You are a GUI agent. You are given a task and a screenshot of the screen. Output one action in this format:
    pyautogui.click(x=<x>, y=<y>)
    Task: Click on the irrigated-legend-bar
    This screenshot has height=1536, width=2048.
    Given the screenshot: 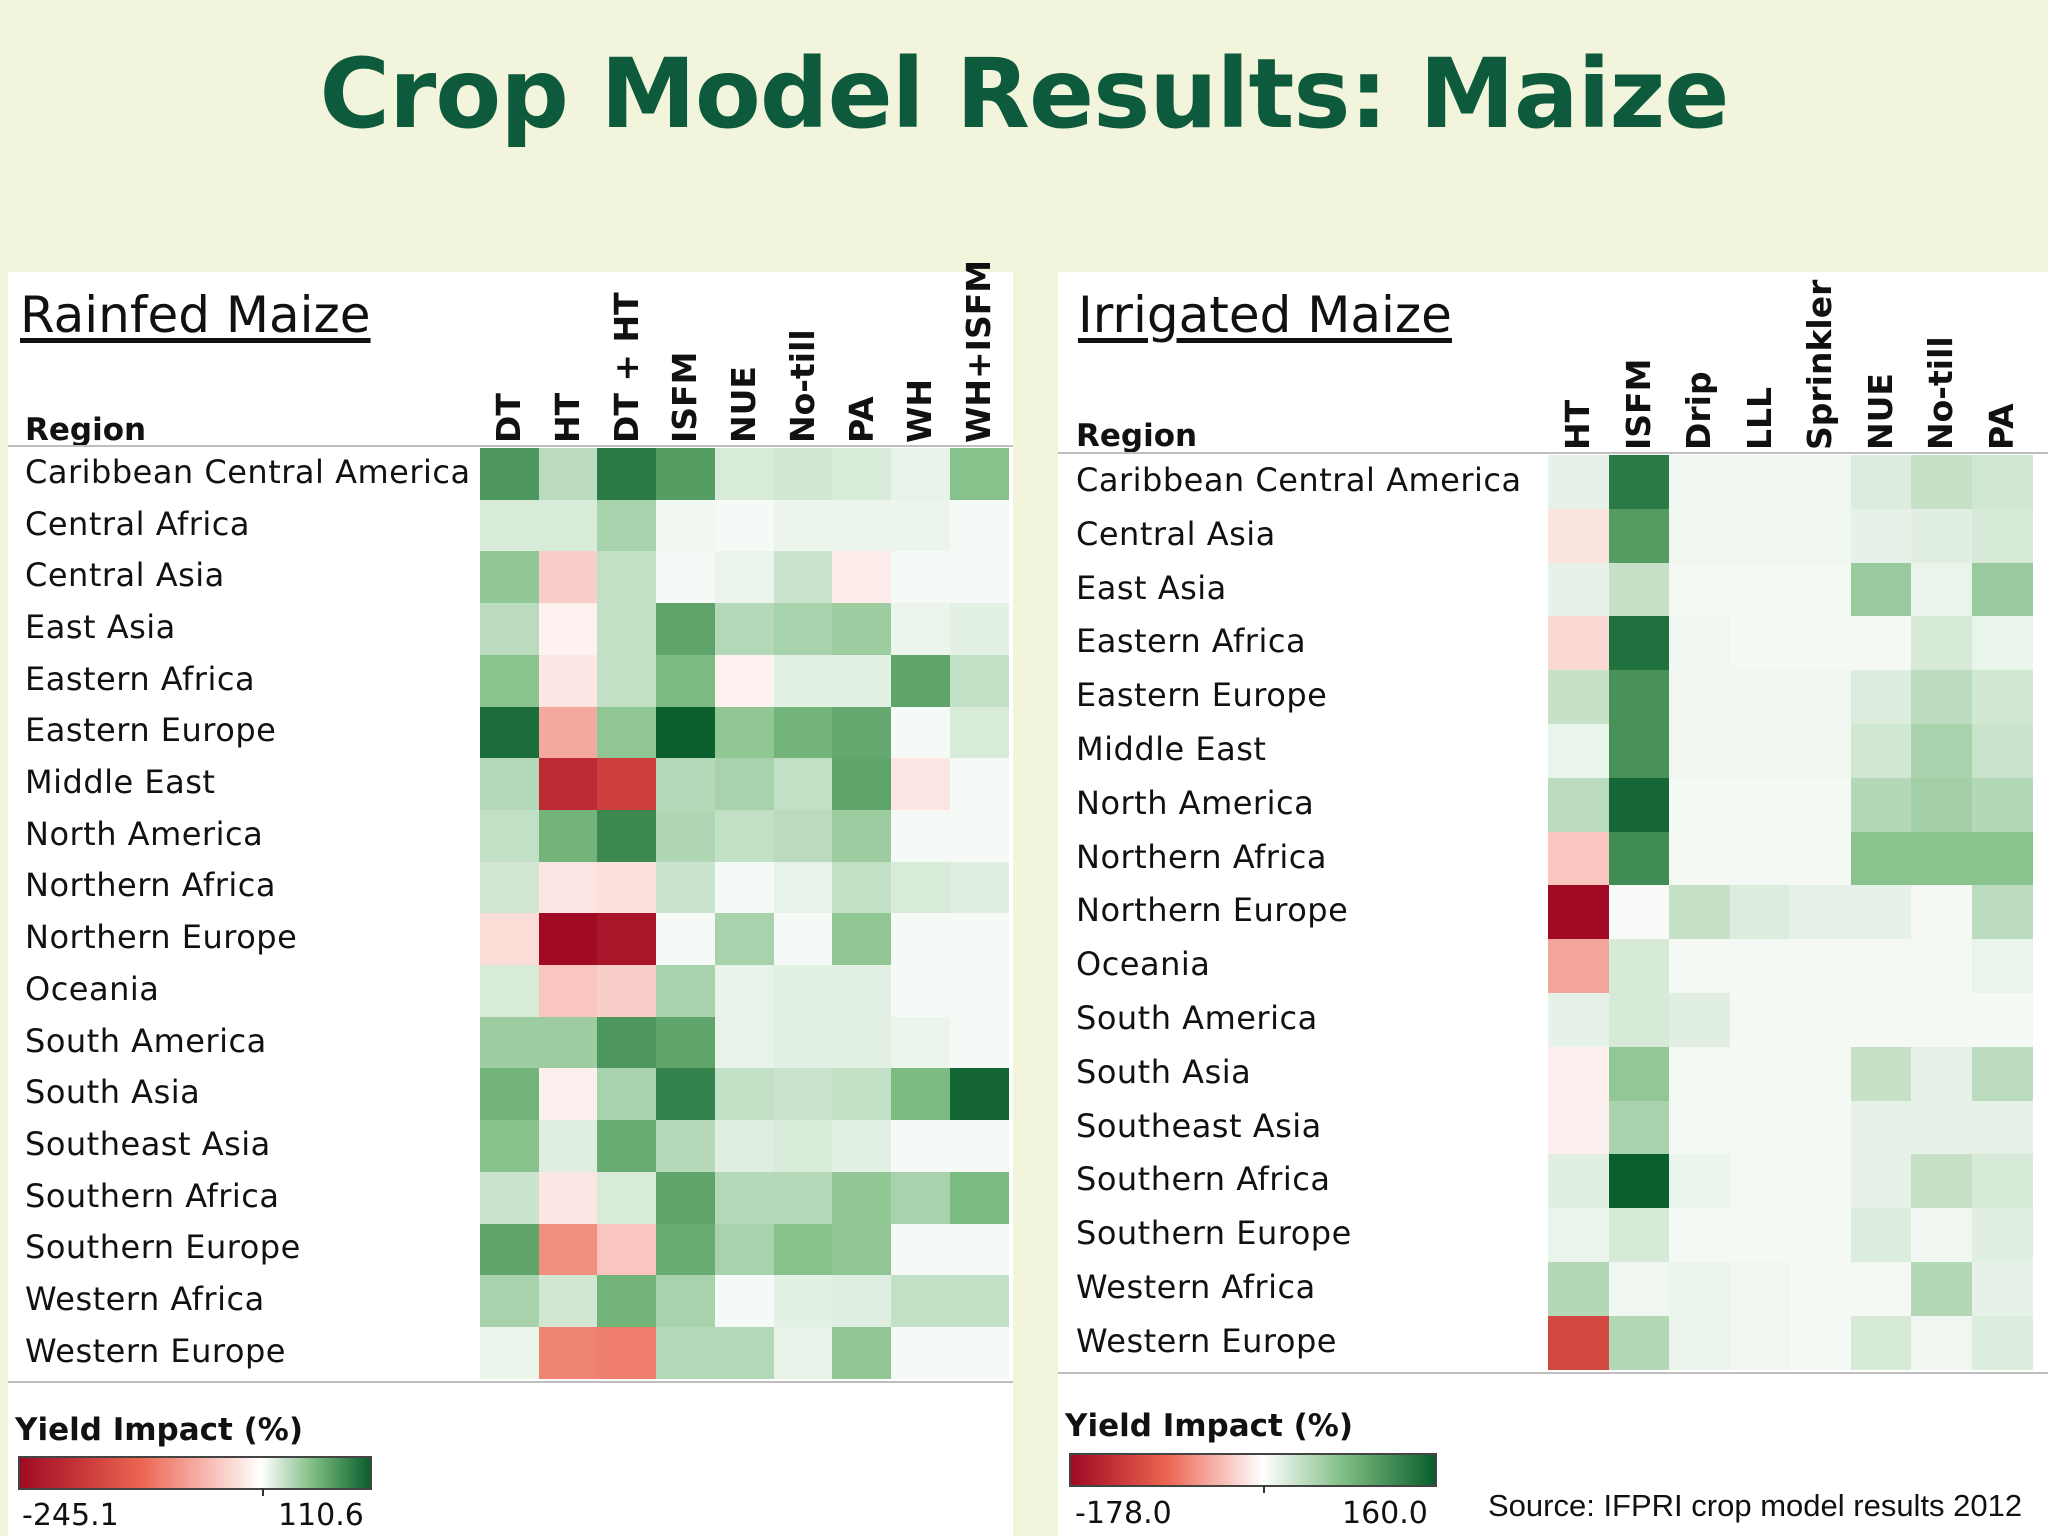 What is the action you would take?
    pyautogui.click(x=1253, y=1470)
    